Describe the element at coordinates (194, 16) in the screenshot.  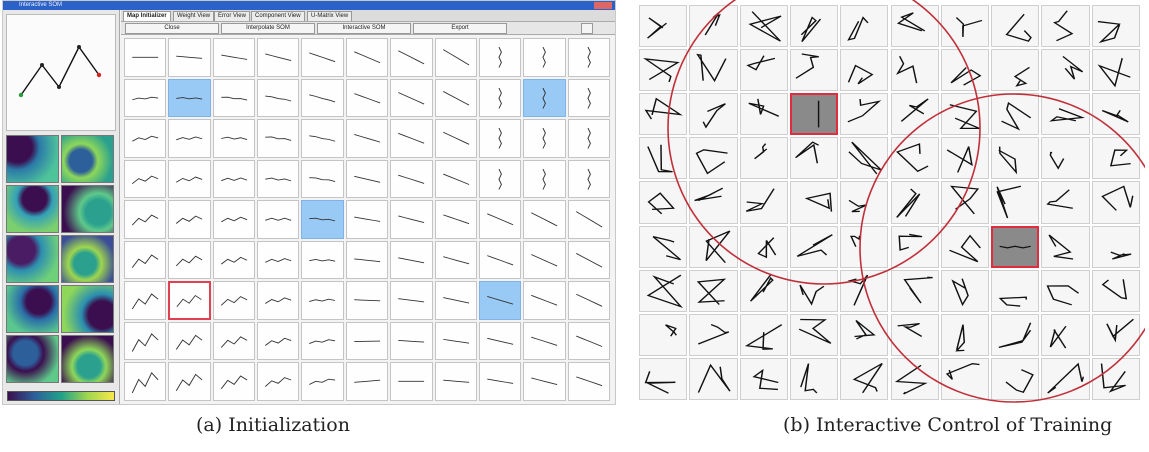
I see `tab-weight-view: Weight View` at that location.